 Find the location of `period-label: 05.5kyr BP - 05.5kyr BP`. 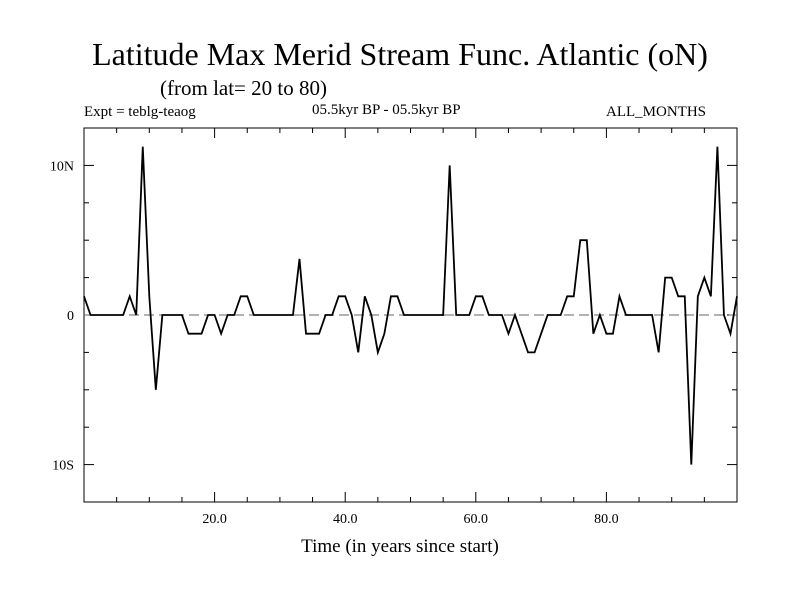

period-label: 05.5kyr BP - 05.5kyr BP is located at coordinates (386, 110).